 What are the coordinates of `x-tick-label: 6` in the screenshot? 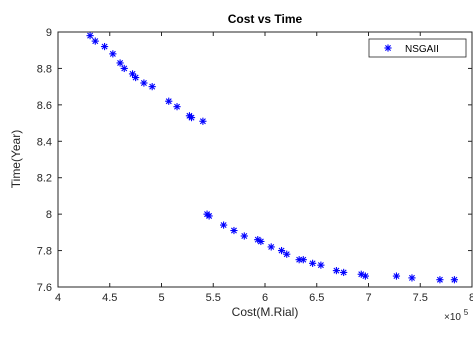 It's located at (265, 298).